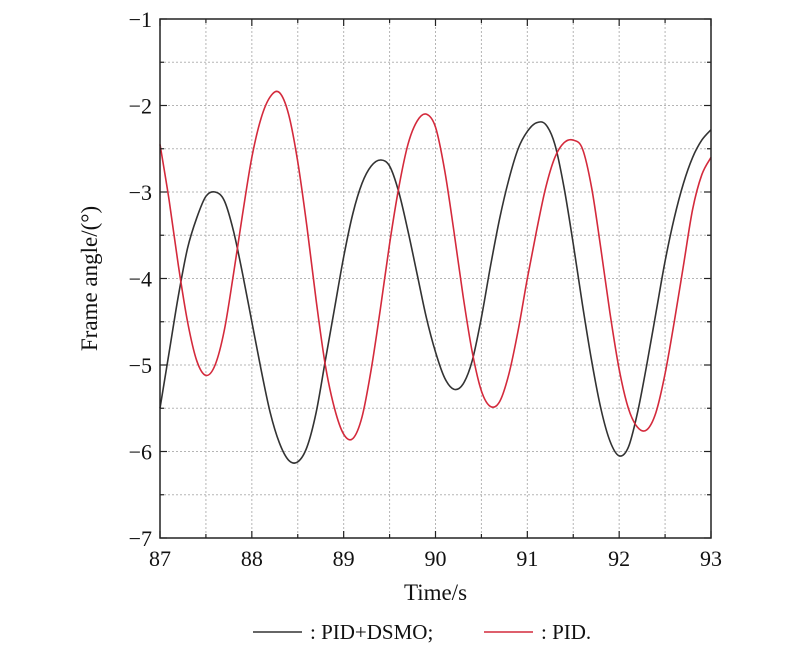 Image resolution: width=800 pixels, height=654 pixels. Describe the element at coordinates (252, 558) in the screenshot. I see `x-tick-label: 88` at that location.